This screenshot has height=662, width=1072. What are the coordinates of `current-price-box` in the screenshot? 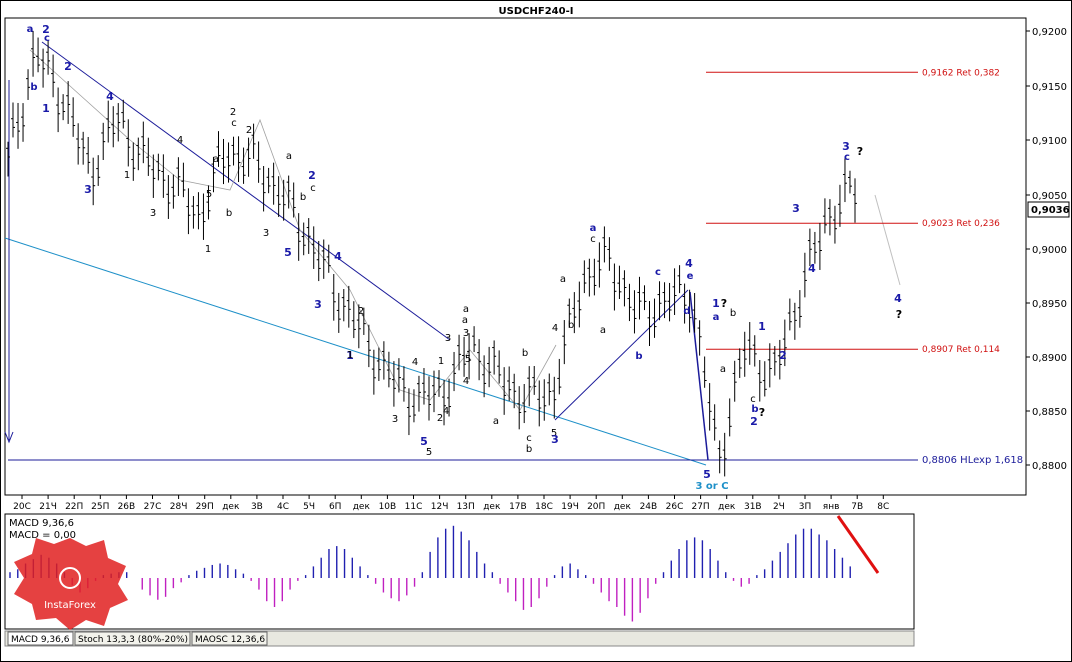 It's located at (1048, 209).